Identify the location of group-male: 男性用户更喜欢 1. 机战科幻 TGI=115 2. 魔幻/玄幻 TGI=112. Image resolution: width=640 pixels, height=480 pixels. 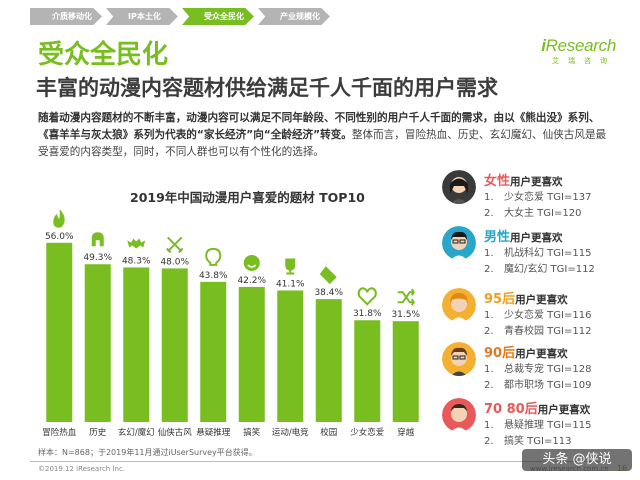
(538, 254).